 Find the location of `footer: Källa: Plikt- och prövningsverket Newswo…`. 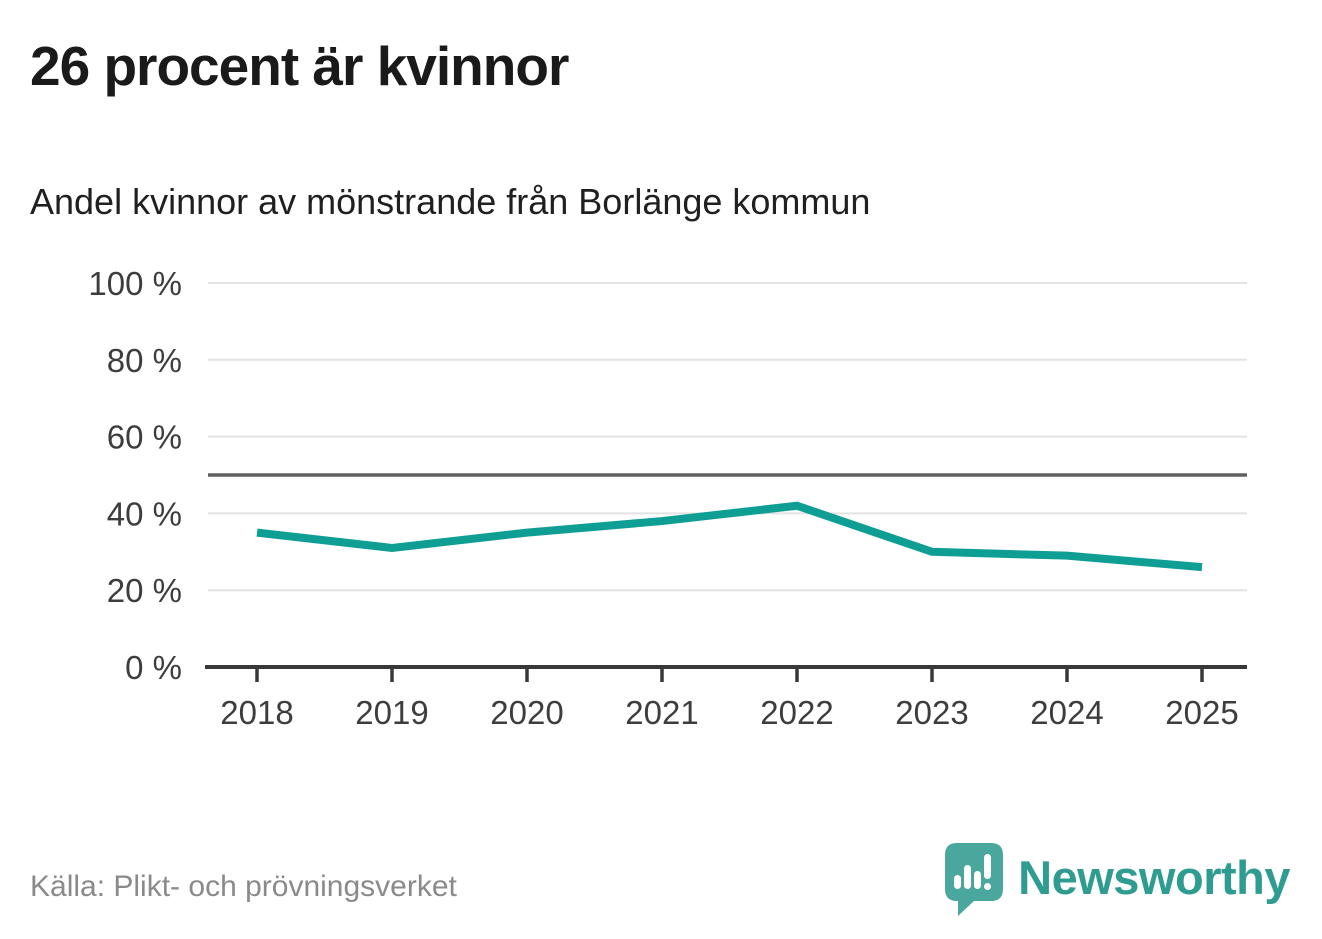

footer: Källa: Plikt- och prövningsverket Newswo… is located at coordinates (661, 885).